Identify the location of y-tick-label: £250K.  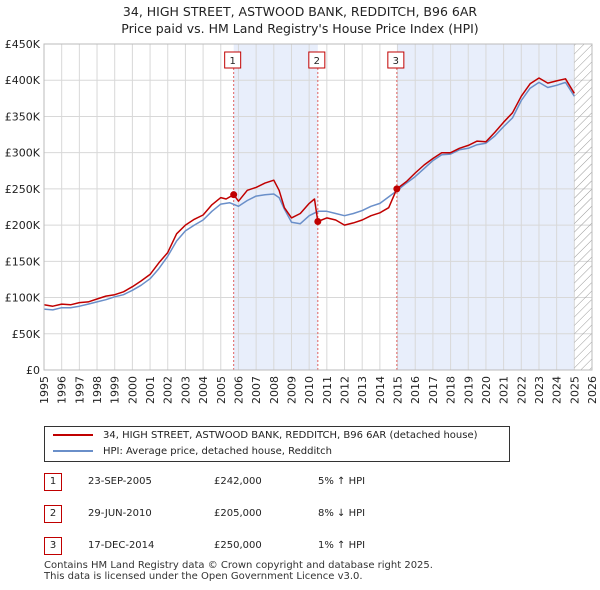
(23, 189).